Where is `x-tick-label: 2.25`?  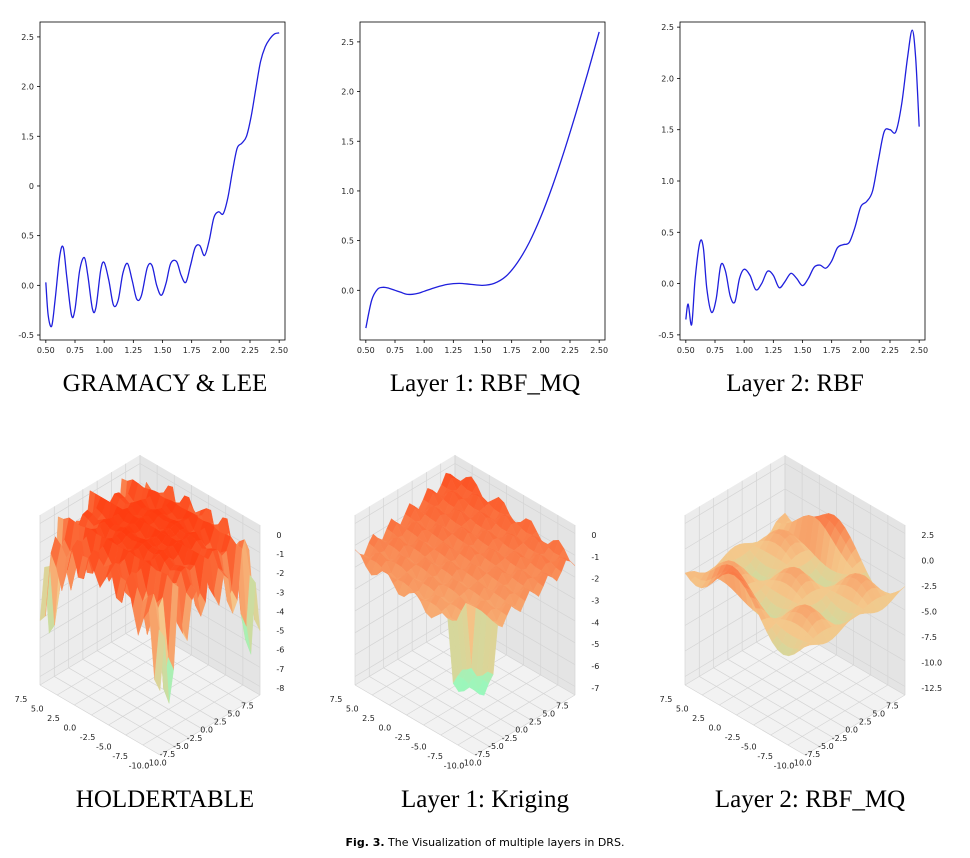
x-tick-label: 2.25 is located at coordinates (250, 350).